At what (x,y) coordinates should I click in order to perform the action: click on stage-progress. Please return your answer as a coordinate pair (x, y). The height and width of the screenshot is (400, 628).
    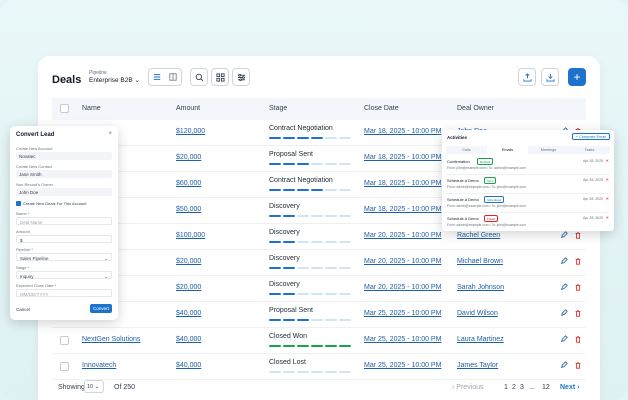
    Looking at the image, I should click on (310, 138).